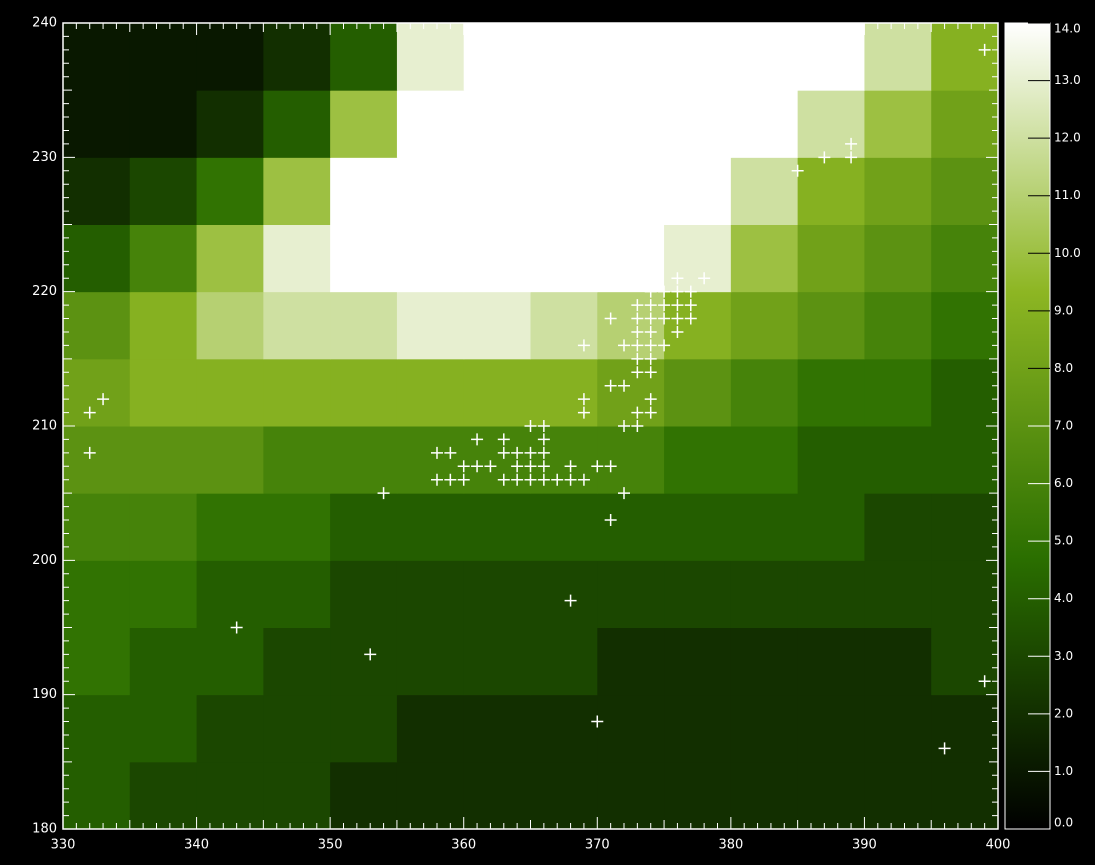 The image size is (1095, 865). Describe the element at coordinates (463, 845) in the screenshot. I see `x-tick-label: 360` at that location.